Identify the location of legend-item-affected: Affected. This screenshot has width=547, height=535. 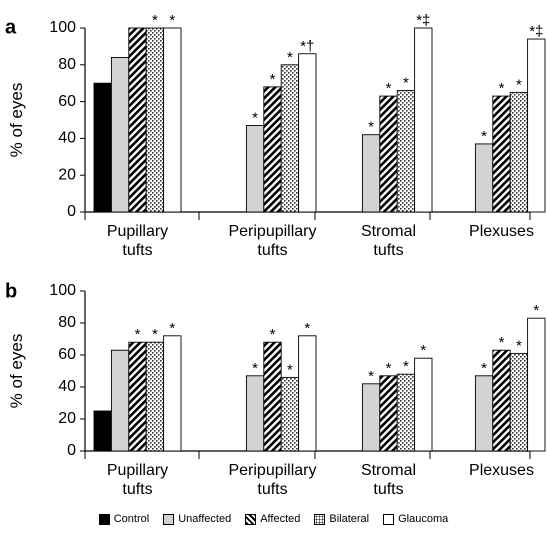
(272, 519).